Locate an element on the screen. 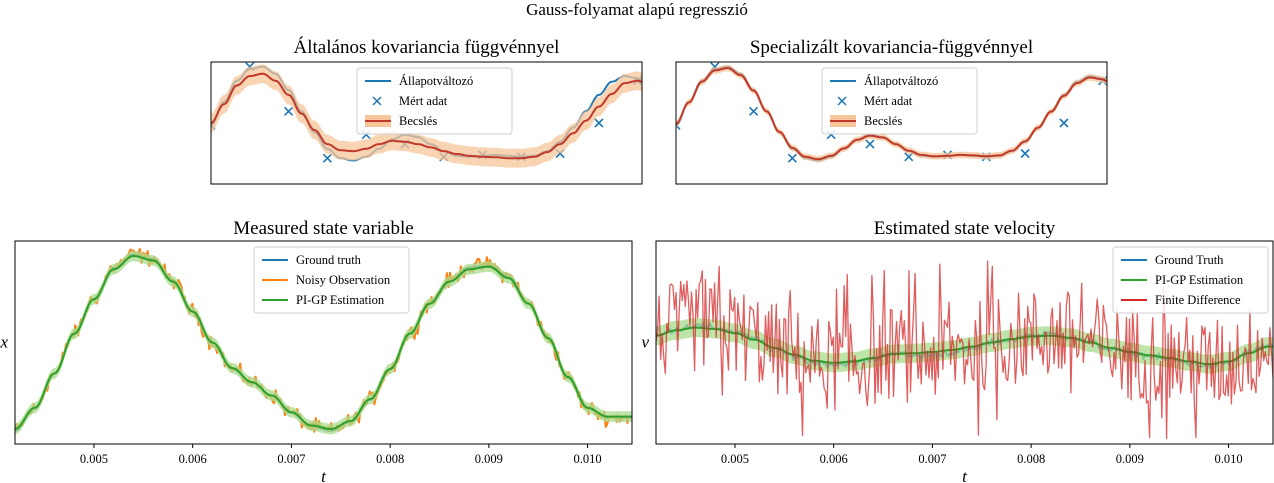 The image size is (1274, 483). chart-title: Measured state variable is located at coordinates (323, 228).